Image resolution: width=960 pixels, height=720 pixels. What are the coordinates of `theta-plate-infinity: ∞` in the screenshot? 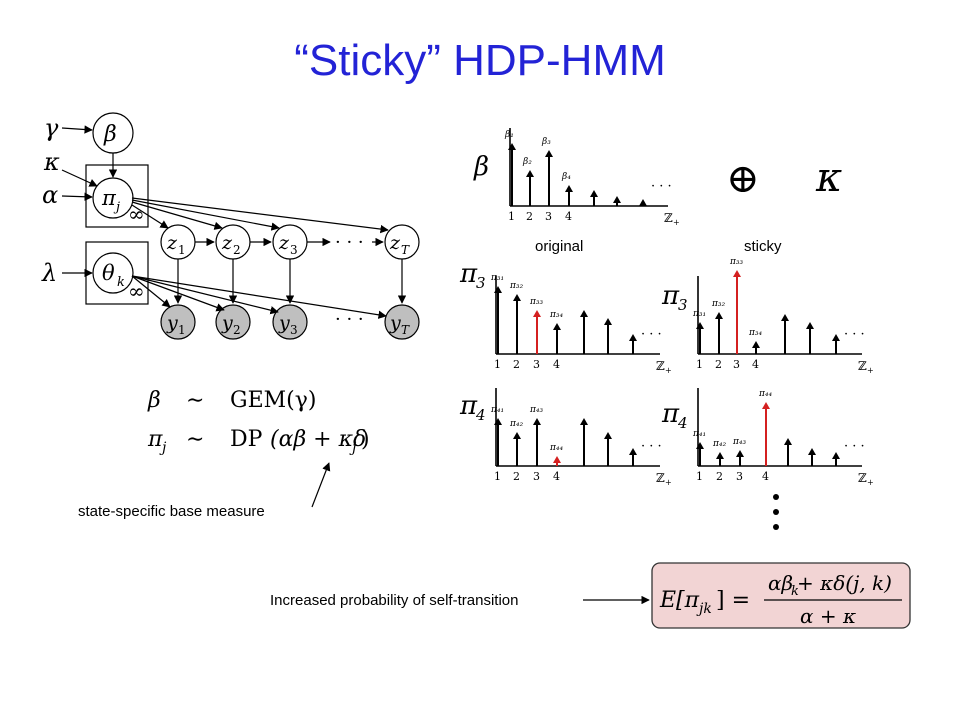 It's located at (136, 291).